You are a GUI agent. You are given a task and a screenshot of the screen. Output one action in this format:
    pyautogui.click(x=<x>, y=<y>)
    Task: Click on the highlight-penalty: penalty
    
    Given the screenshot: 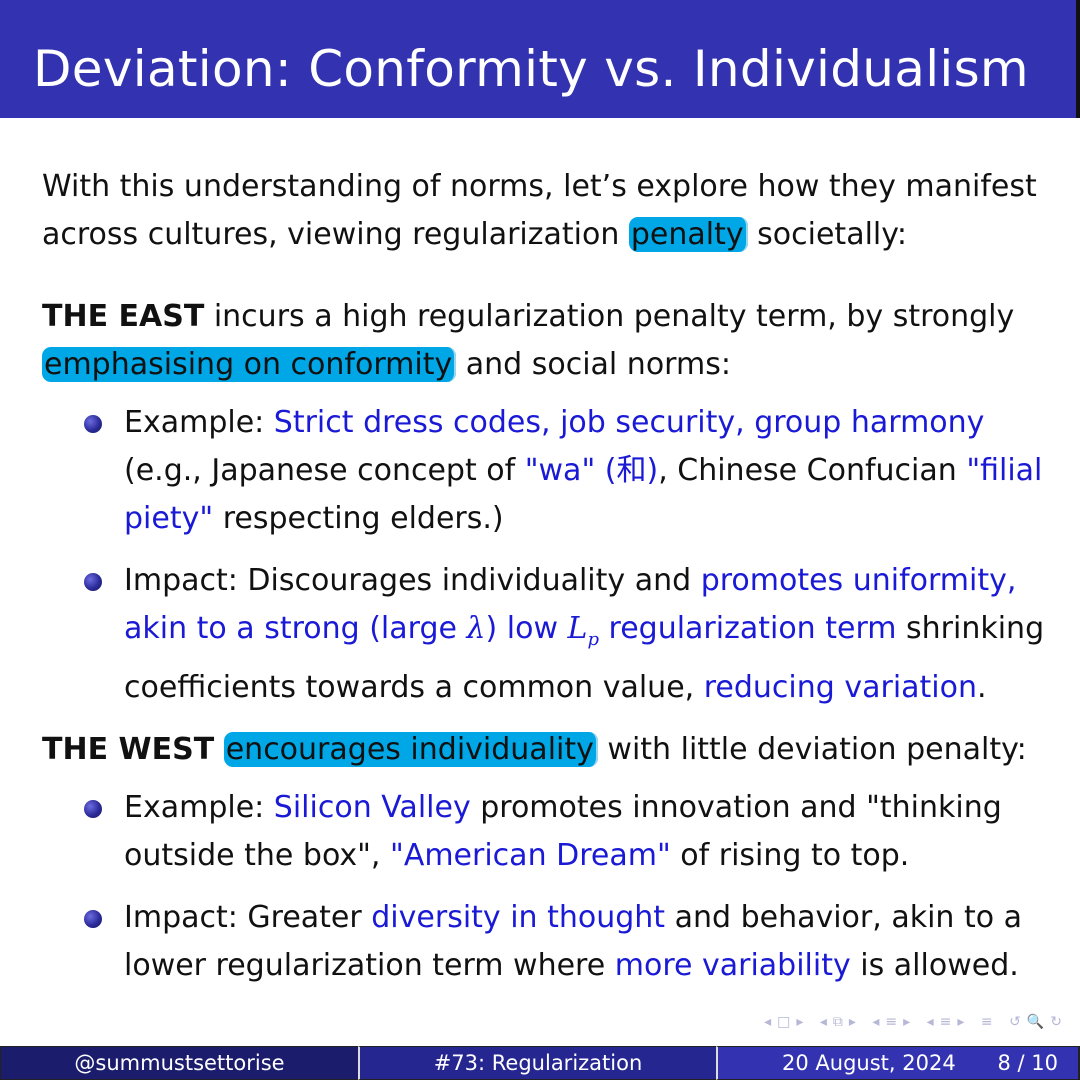 What is the action you would take?
    pyautogui.click(x=688, y=234)
    